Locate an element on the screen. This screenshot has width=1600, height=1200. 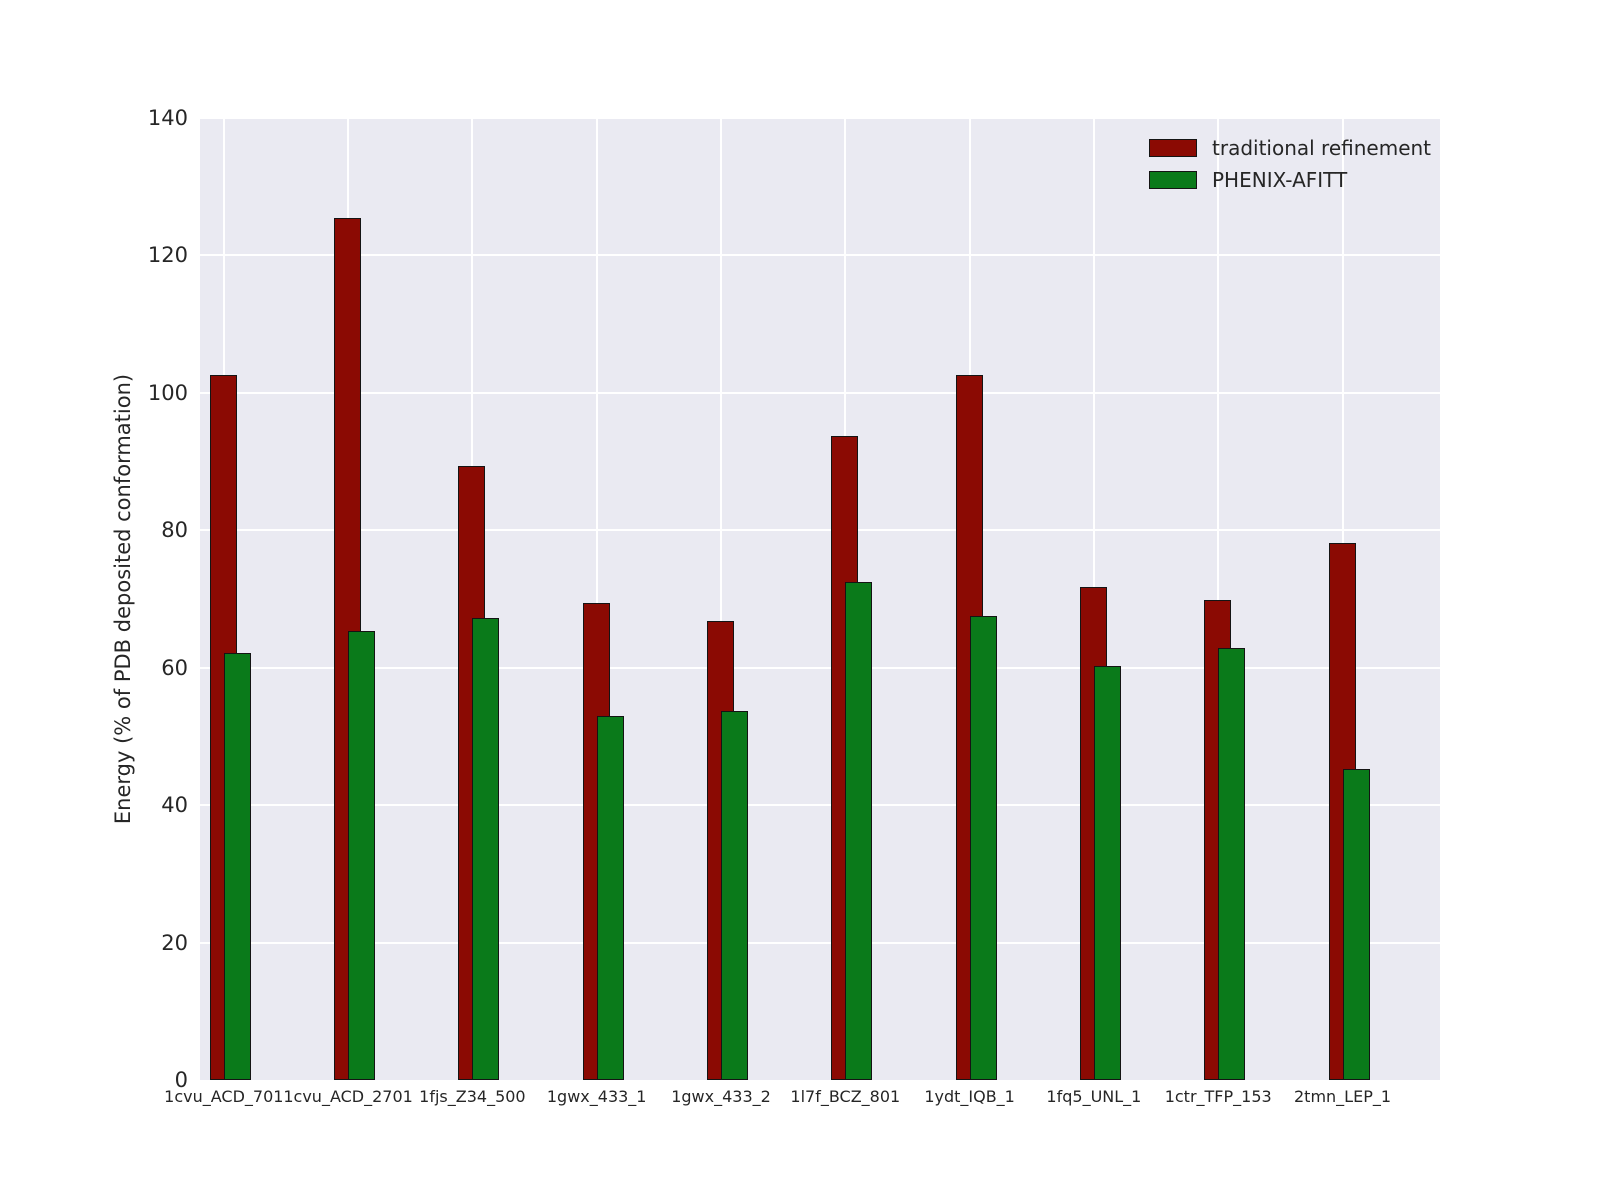
x-tick-label-1ctr_TFP_153: 1ctr_TFP_153 is located at coordinates (1218, 1096).